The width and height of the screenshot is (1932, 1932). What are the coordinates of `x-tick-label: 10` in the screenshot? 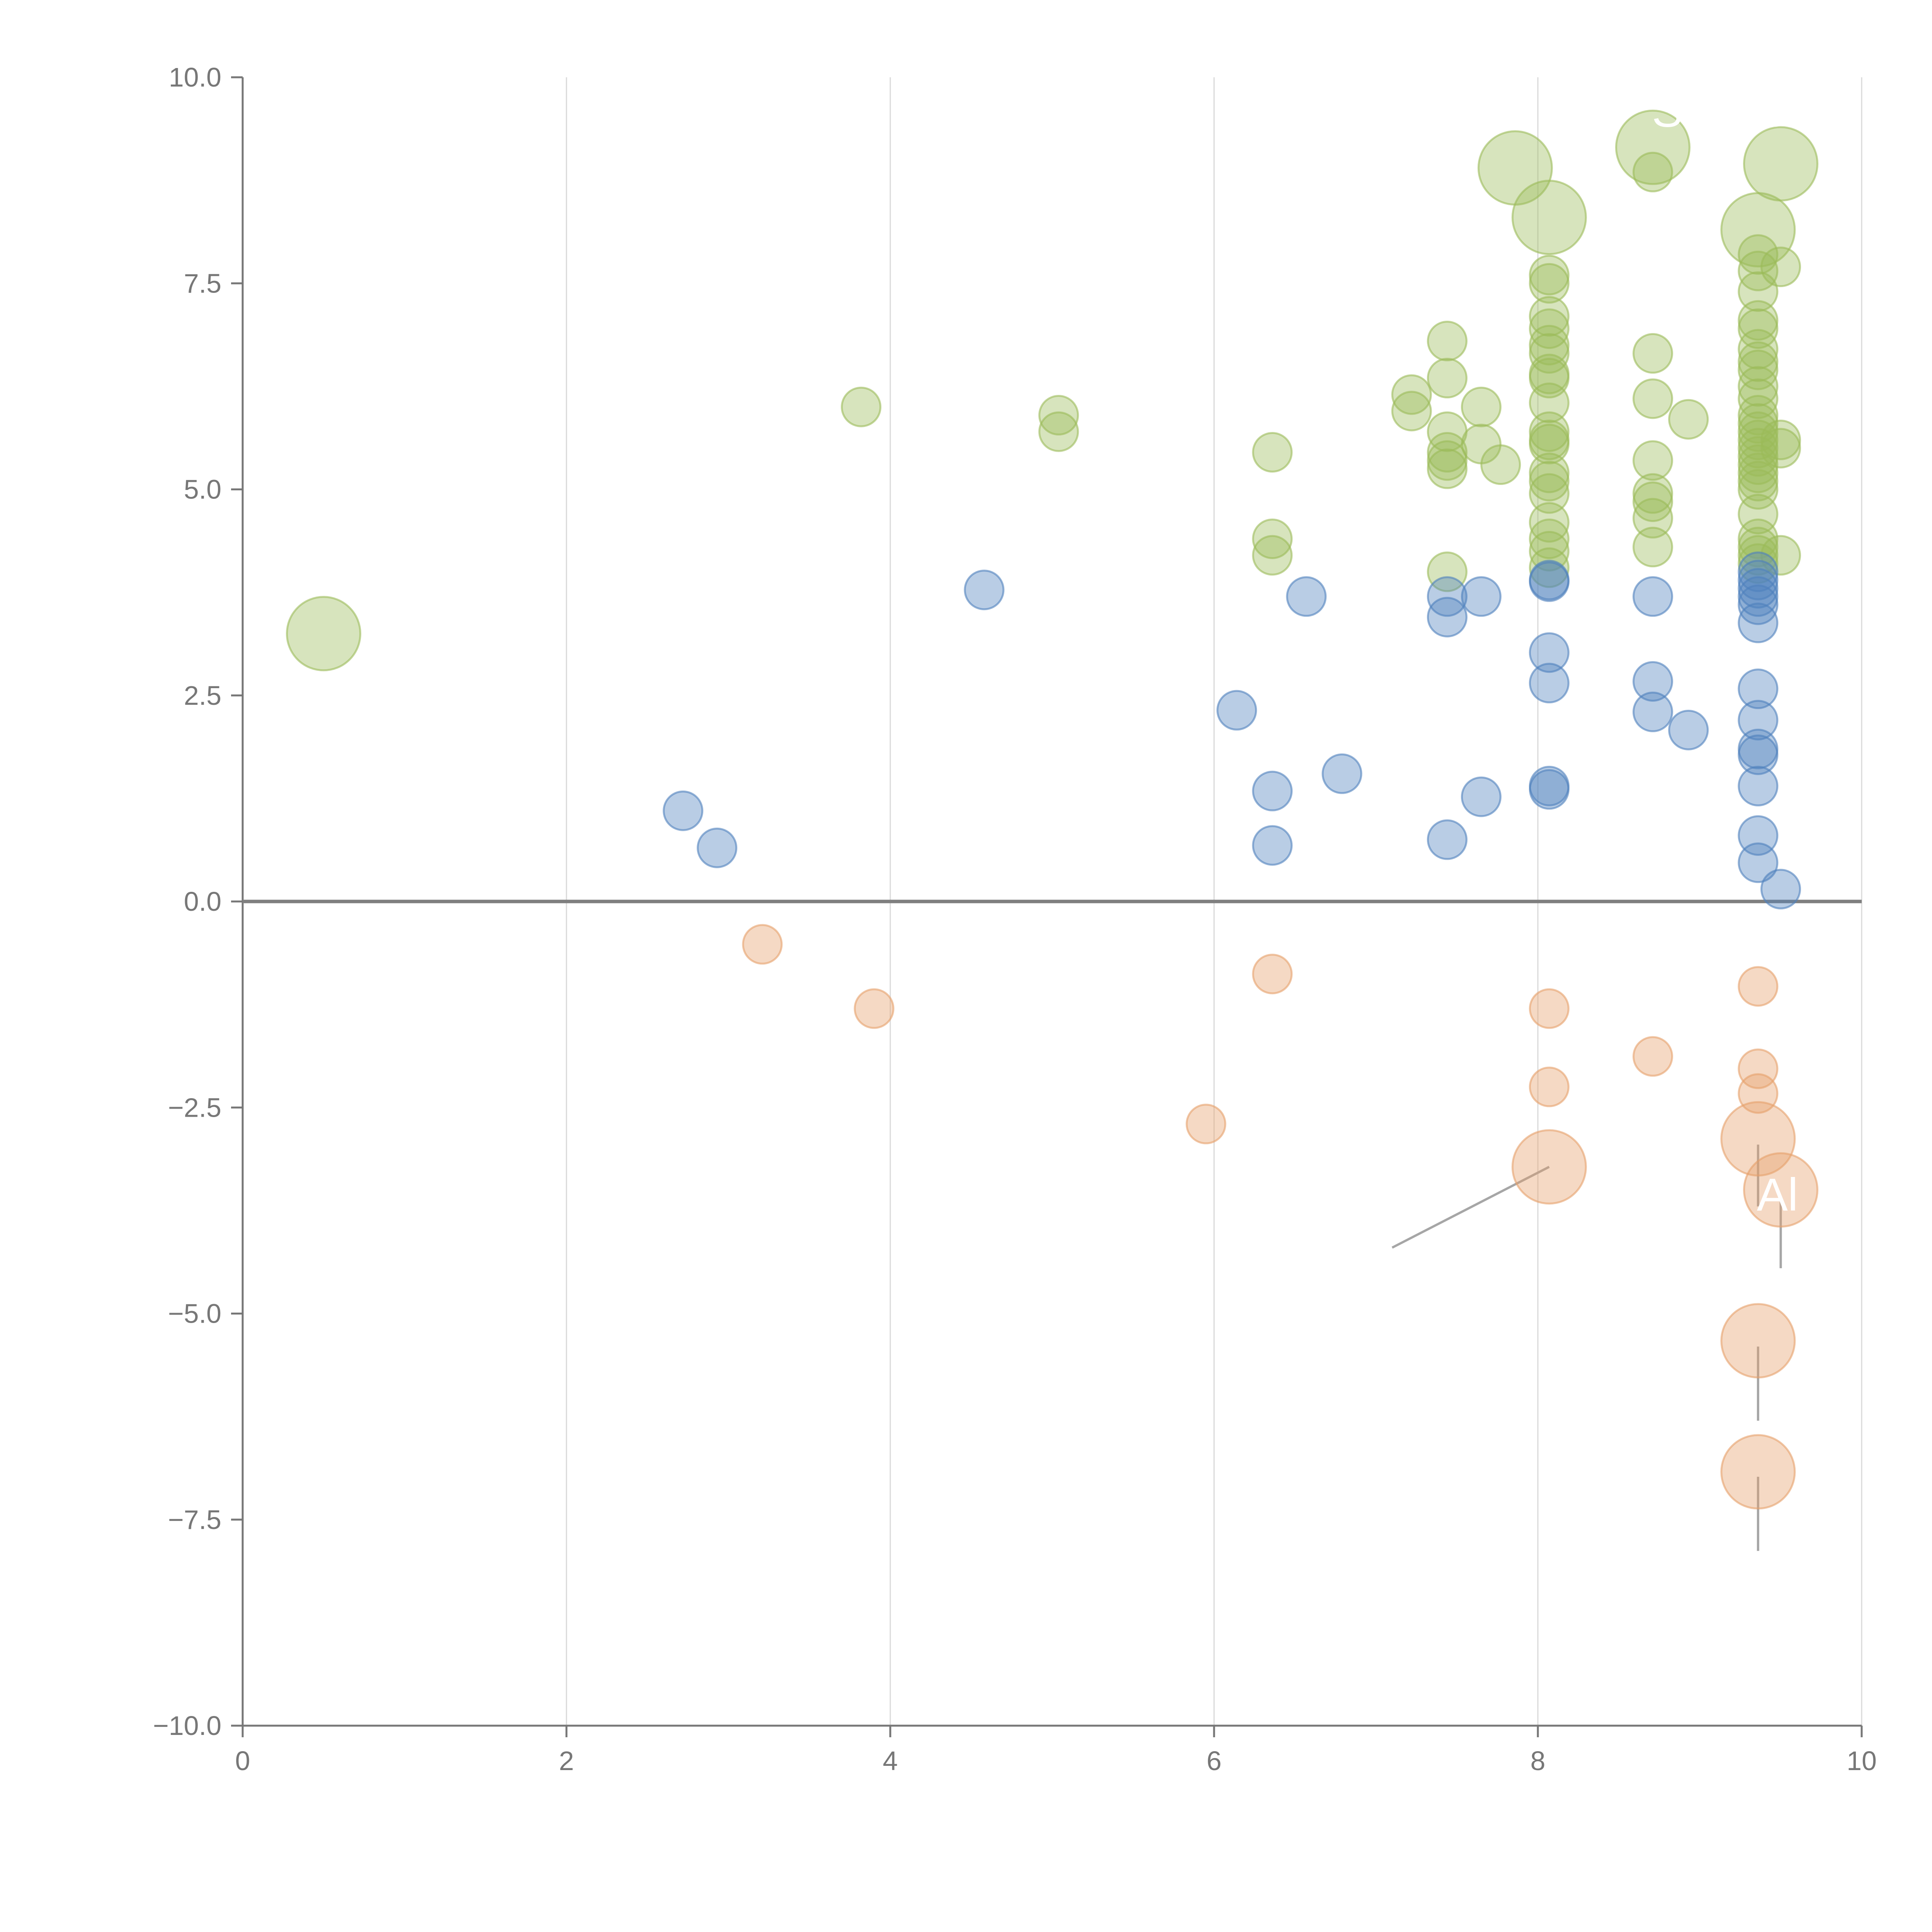 It's located at (1862, 1761).